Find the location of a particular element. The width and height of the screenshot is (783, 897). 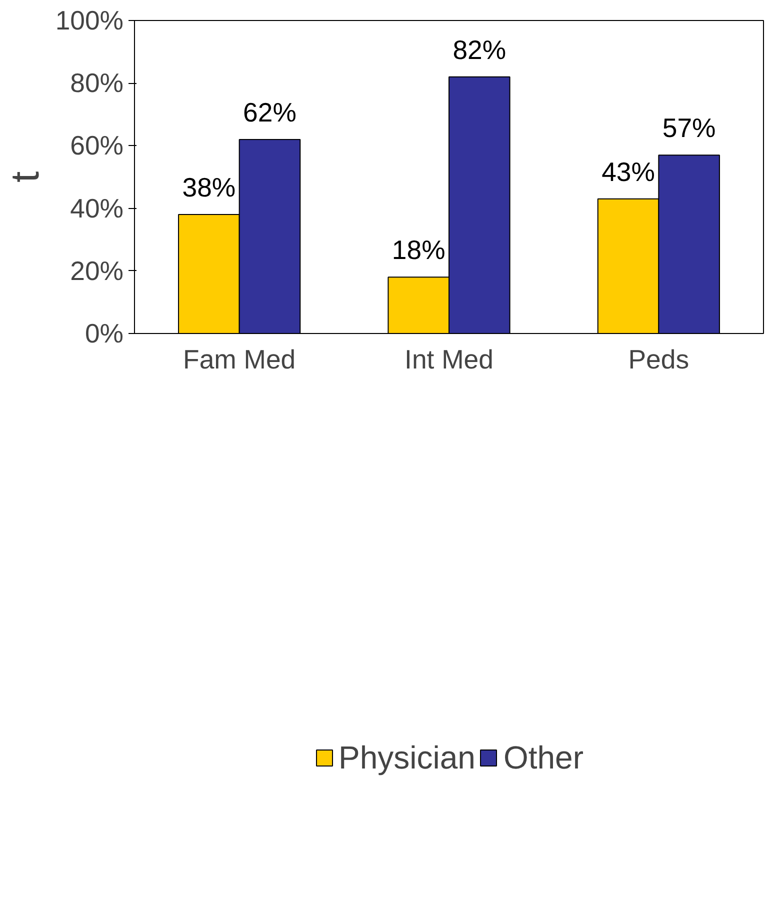

data-label: 18% is located at coordinates (419, 250).